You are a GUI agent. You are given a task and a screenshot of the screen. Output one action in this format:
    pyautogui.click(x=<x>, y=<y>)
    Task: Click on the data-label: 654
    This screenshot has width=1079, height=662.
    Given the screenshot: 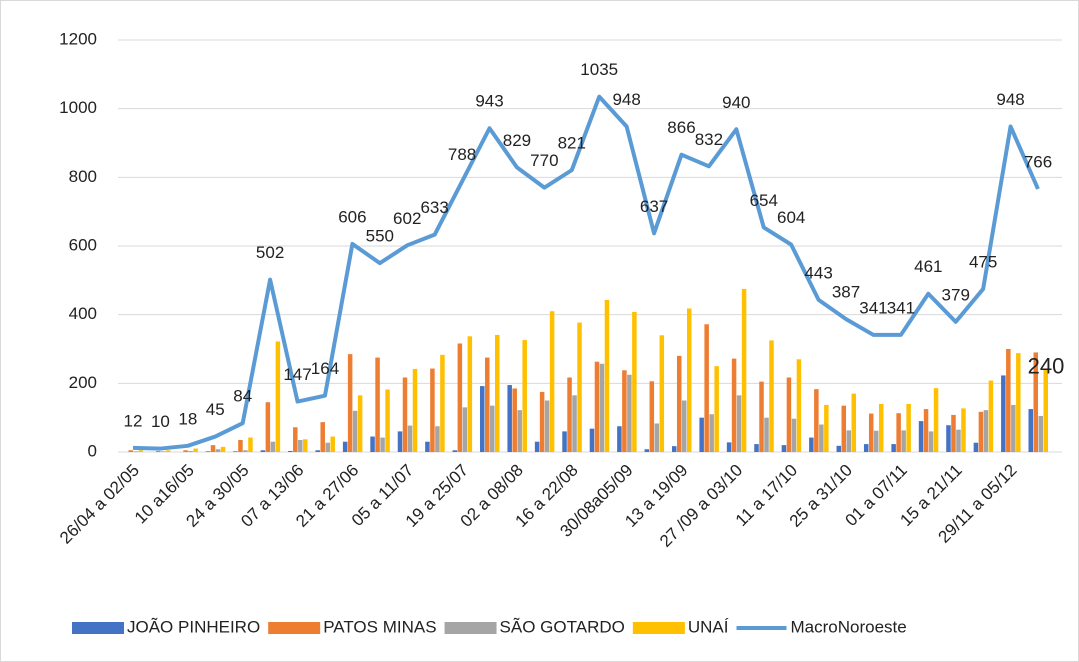 What is the action you would take?
    pyautogui.click(x=764, y=200)
    